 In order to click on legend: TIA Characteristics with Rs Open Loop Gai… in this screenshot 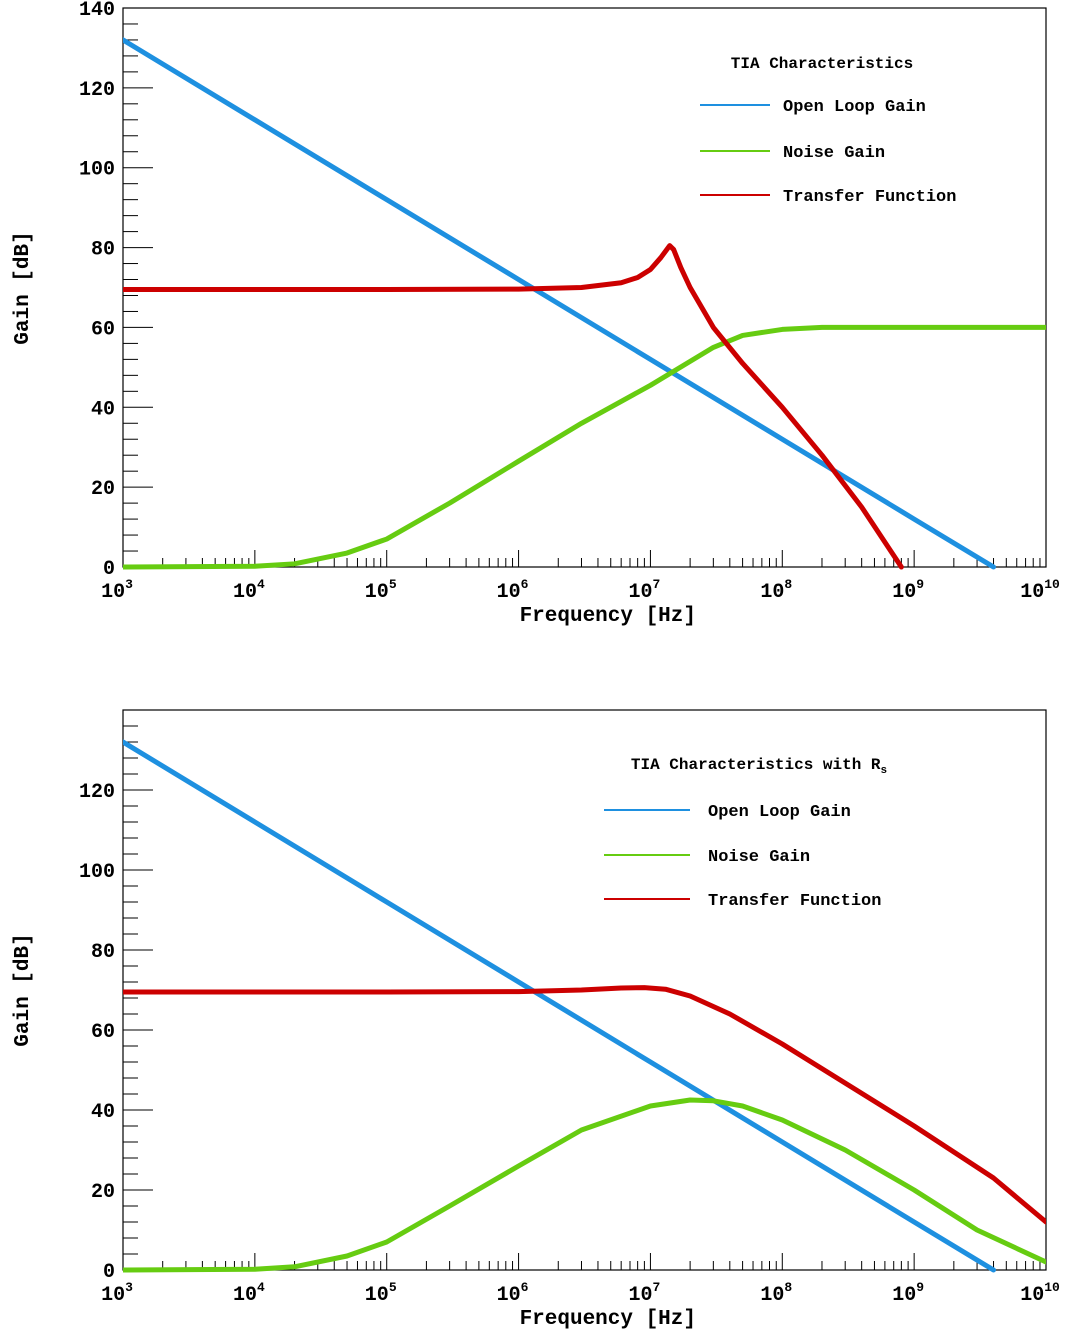, I will do `click(745, 833)`.